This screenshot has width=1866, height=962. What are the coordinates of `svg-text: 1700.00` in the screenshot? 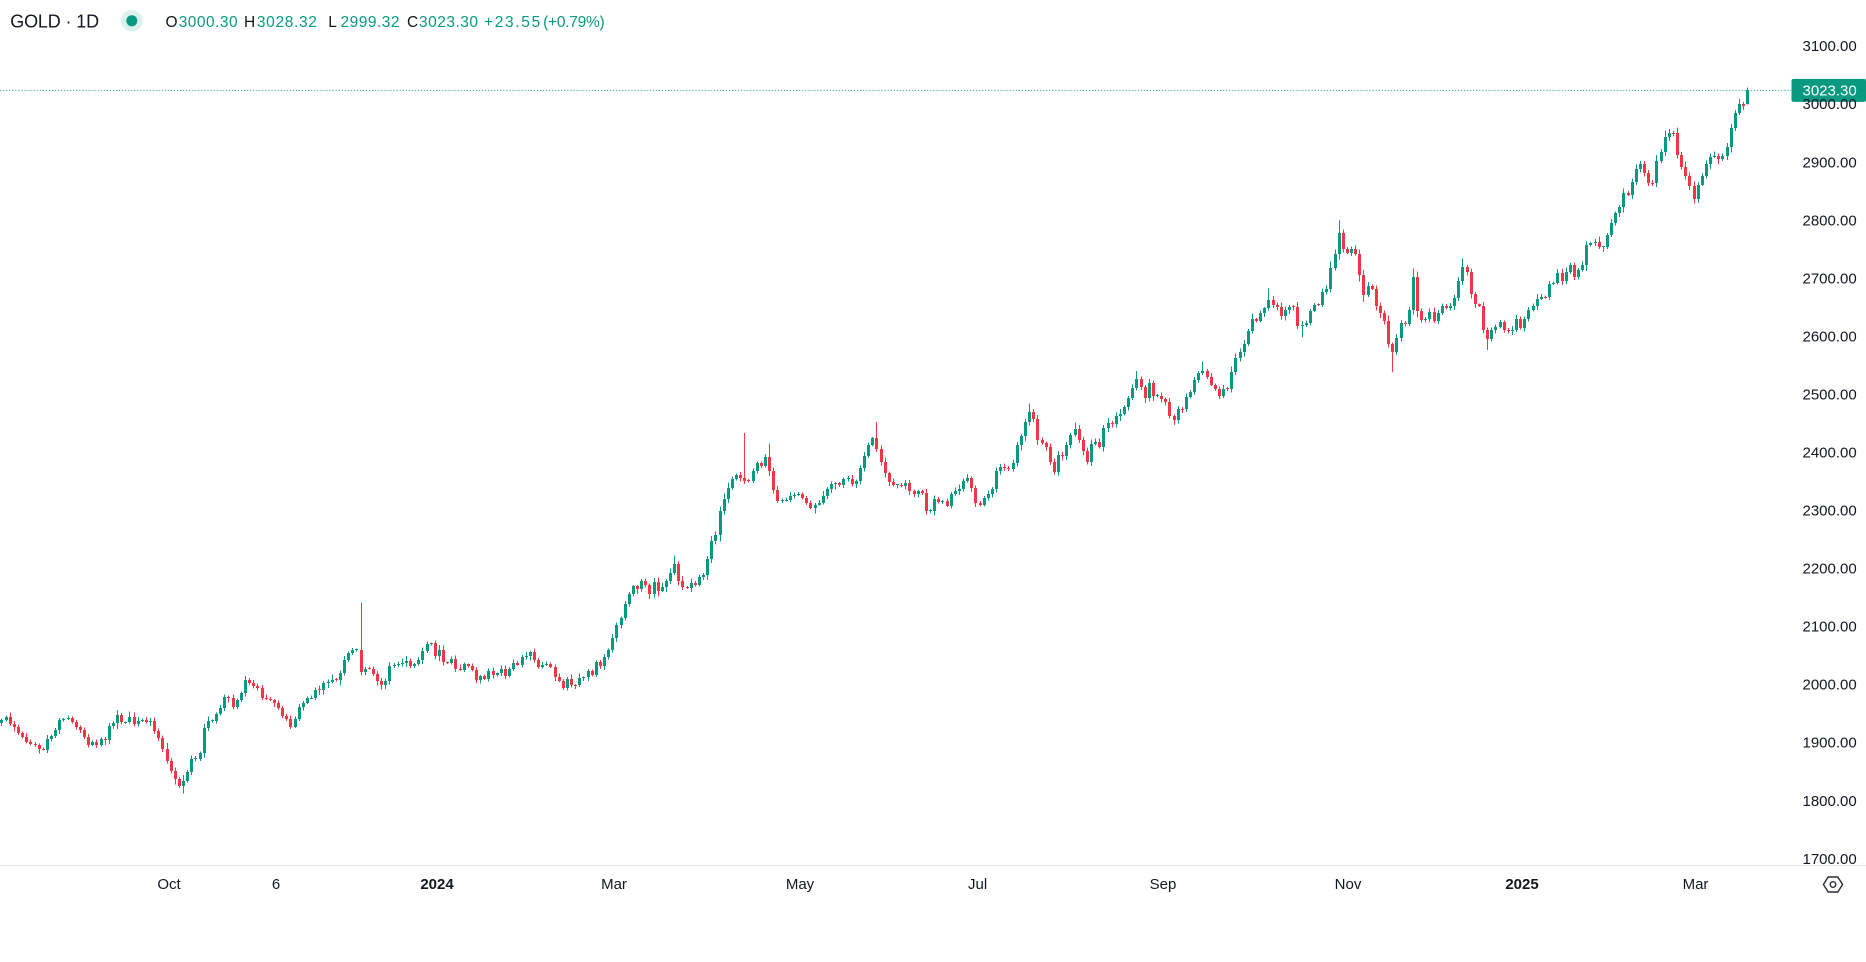 It's located at (1830, 859).